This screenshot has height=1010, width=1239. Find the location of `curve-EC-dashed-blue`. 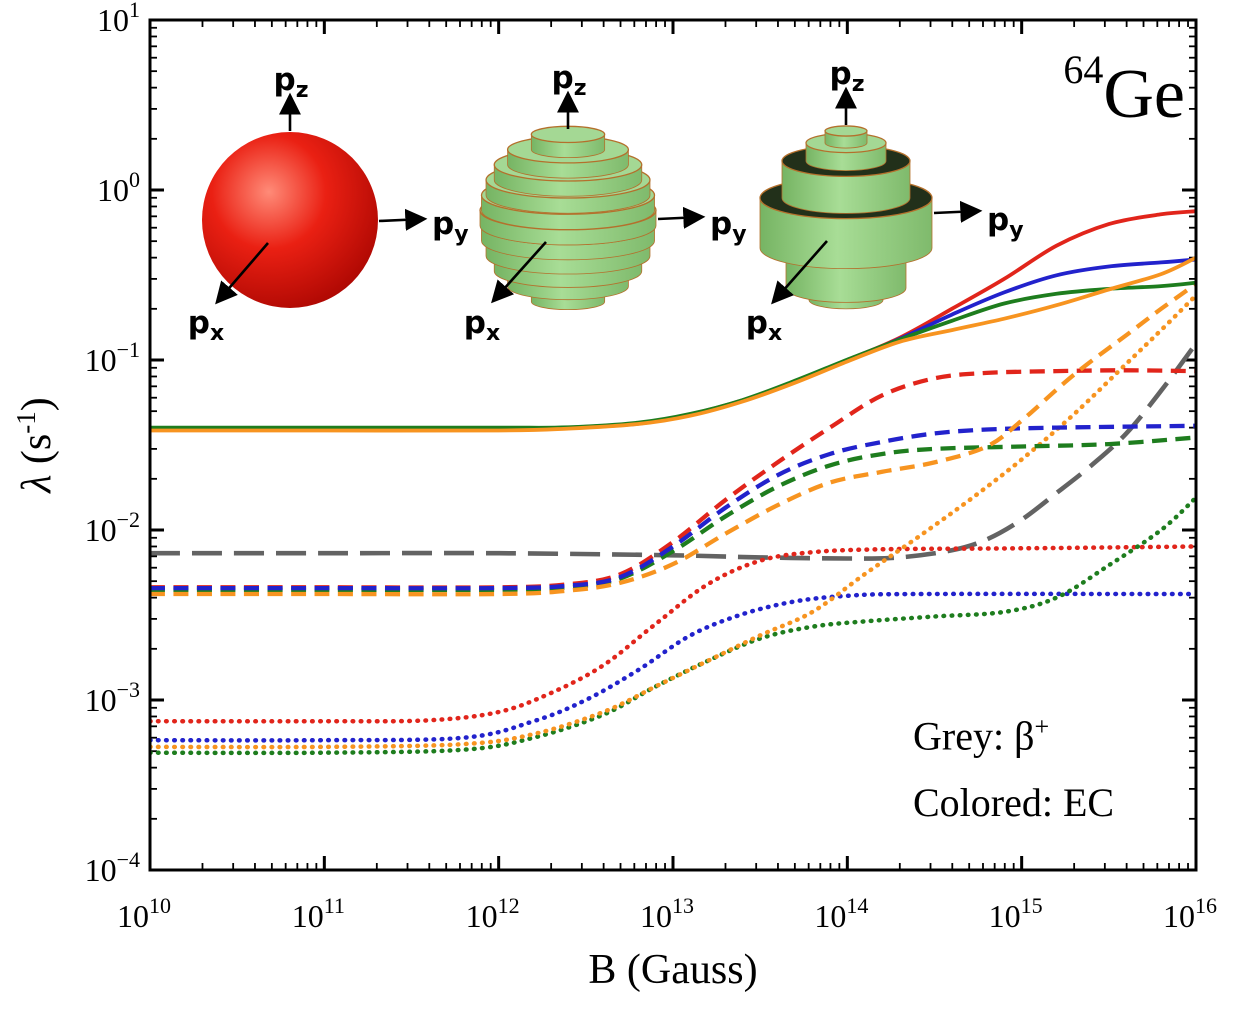

curve-EC-dashed-blue is located at coordinates (673, 507).